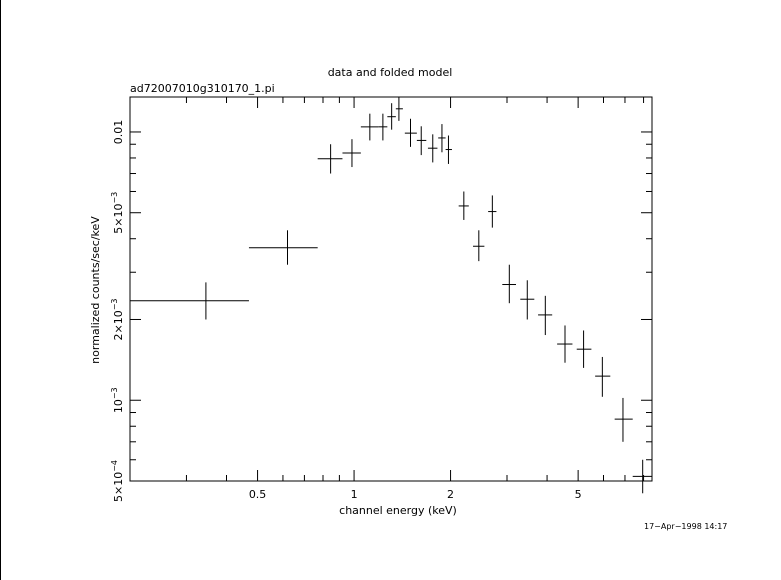 Image resolution: width=781 pixels, height=580 pixels. Describe the element at coordinates (258, 494) in the screenshot. I see `x-tick-label: 0.5` at that location.